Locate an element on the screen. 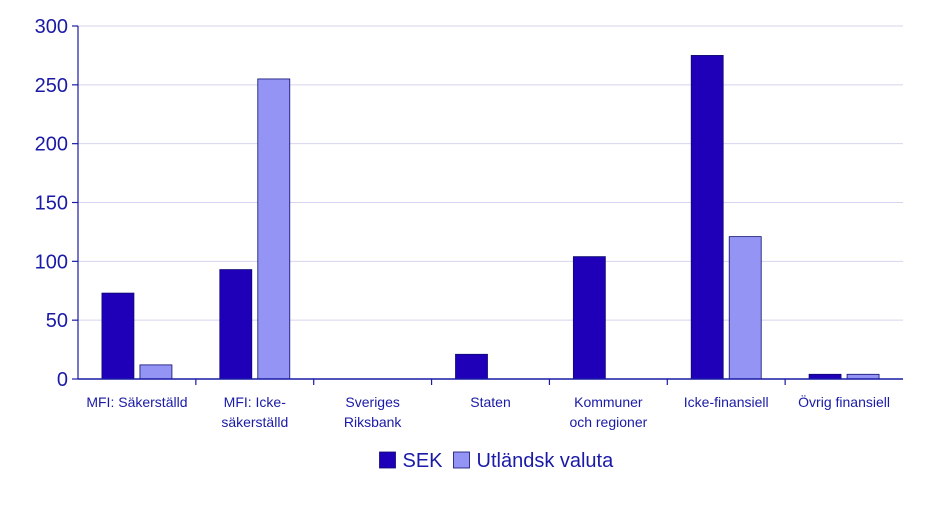  legend: SEK Utländsk valuta is located at coordinates (497, 461).